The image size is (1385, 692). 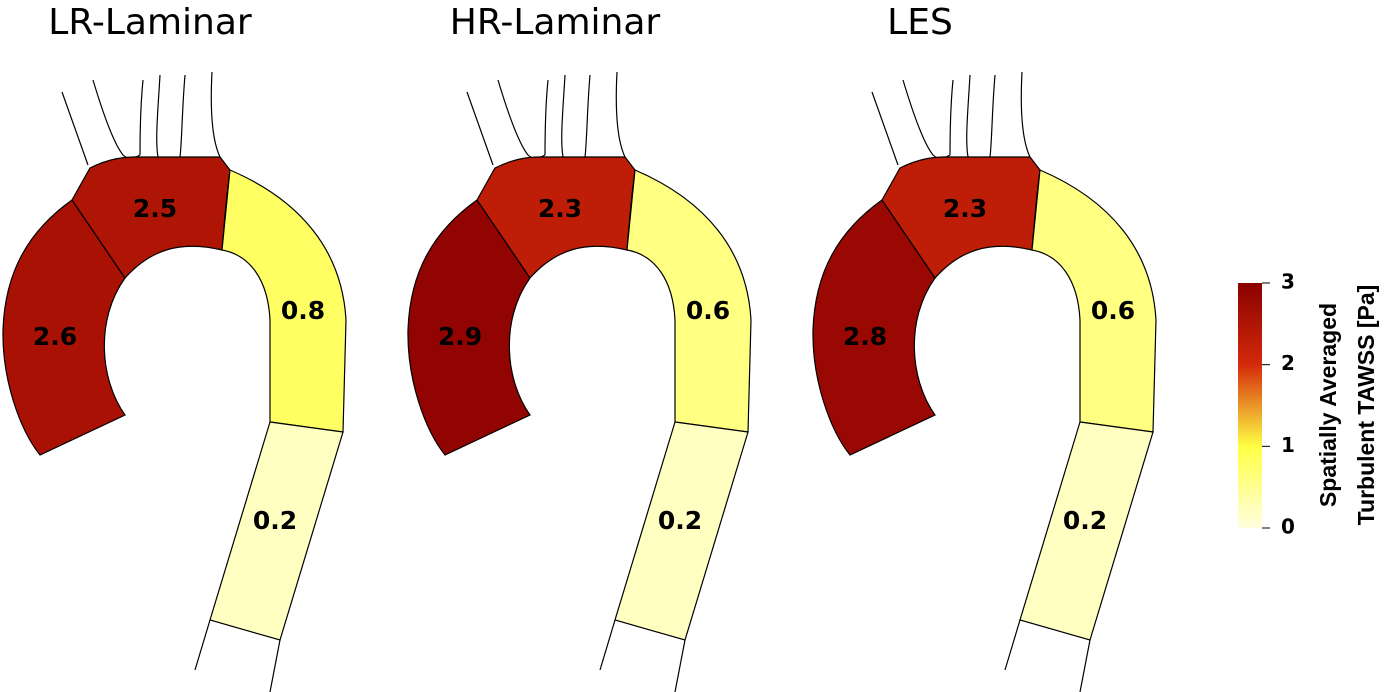 I want to click on region-value: 2.5, so click(x=155, y=208).